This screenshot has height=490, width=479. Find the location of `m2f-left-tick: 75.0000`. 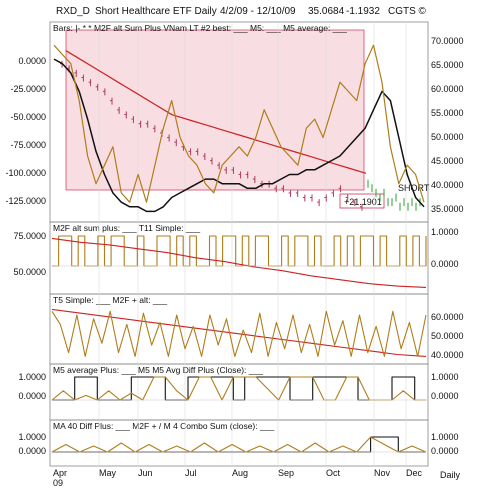

m2f-left-tick: 75.0000 is located at coordinates (29, 236).